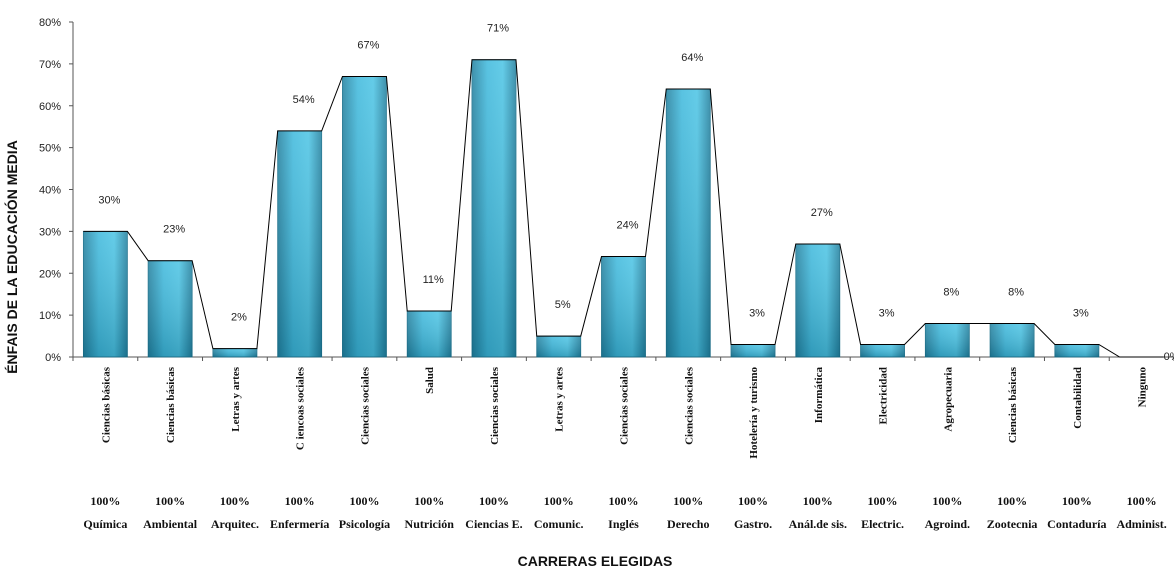 The image size is (1174, 571). Describe the element at coordinates (754, 413) in the screenshot. I see `category-label: Hotelería y turismo` at that location.